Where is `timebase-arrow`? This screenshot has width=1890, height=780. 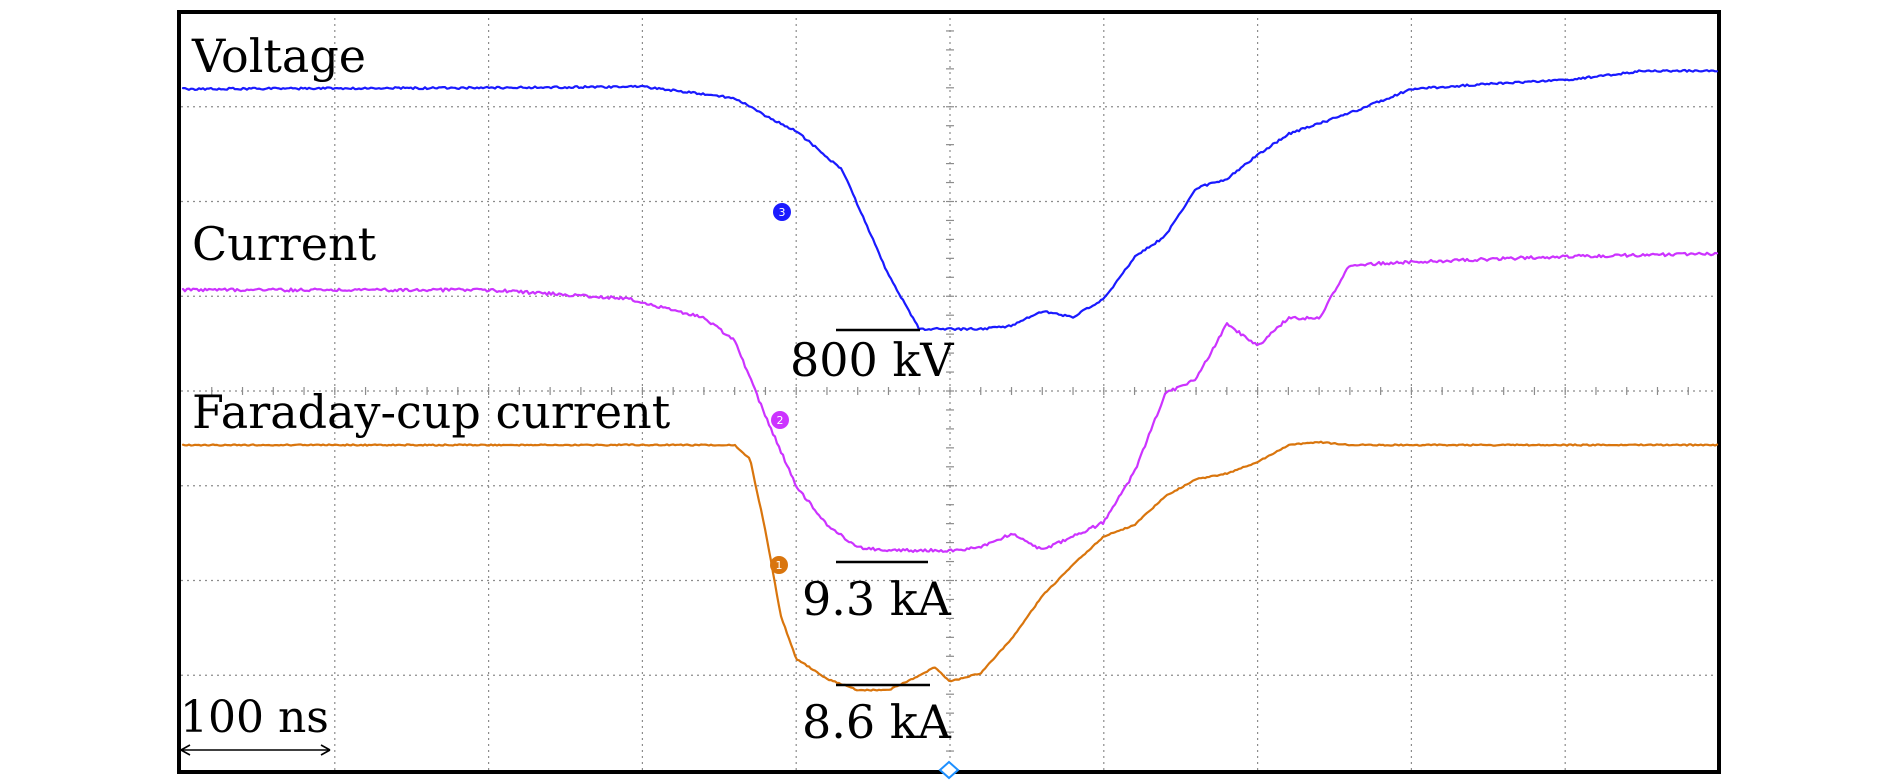
timebase-arrow is located at coordinates (255, 750).